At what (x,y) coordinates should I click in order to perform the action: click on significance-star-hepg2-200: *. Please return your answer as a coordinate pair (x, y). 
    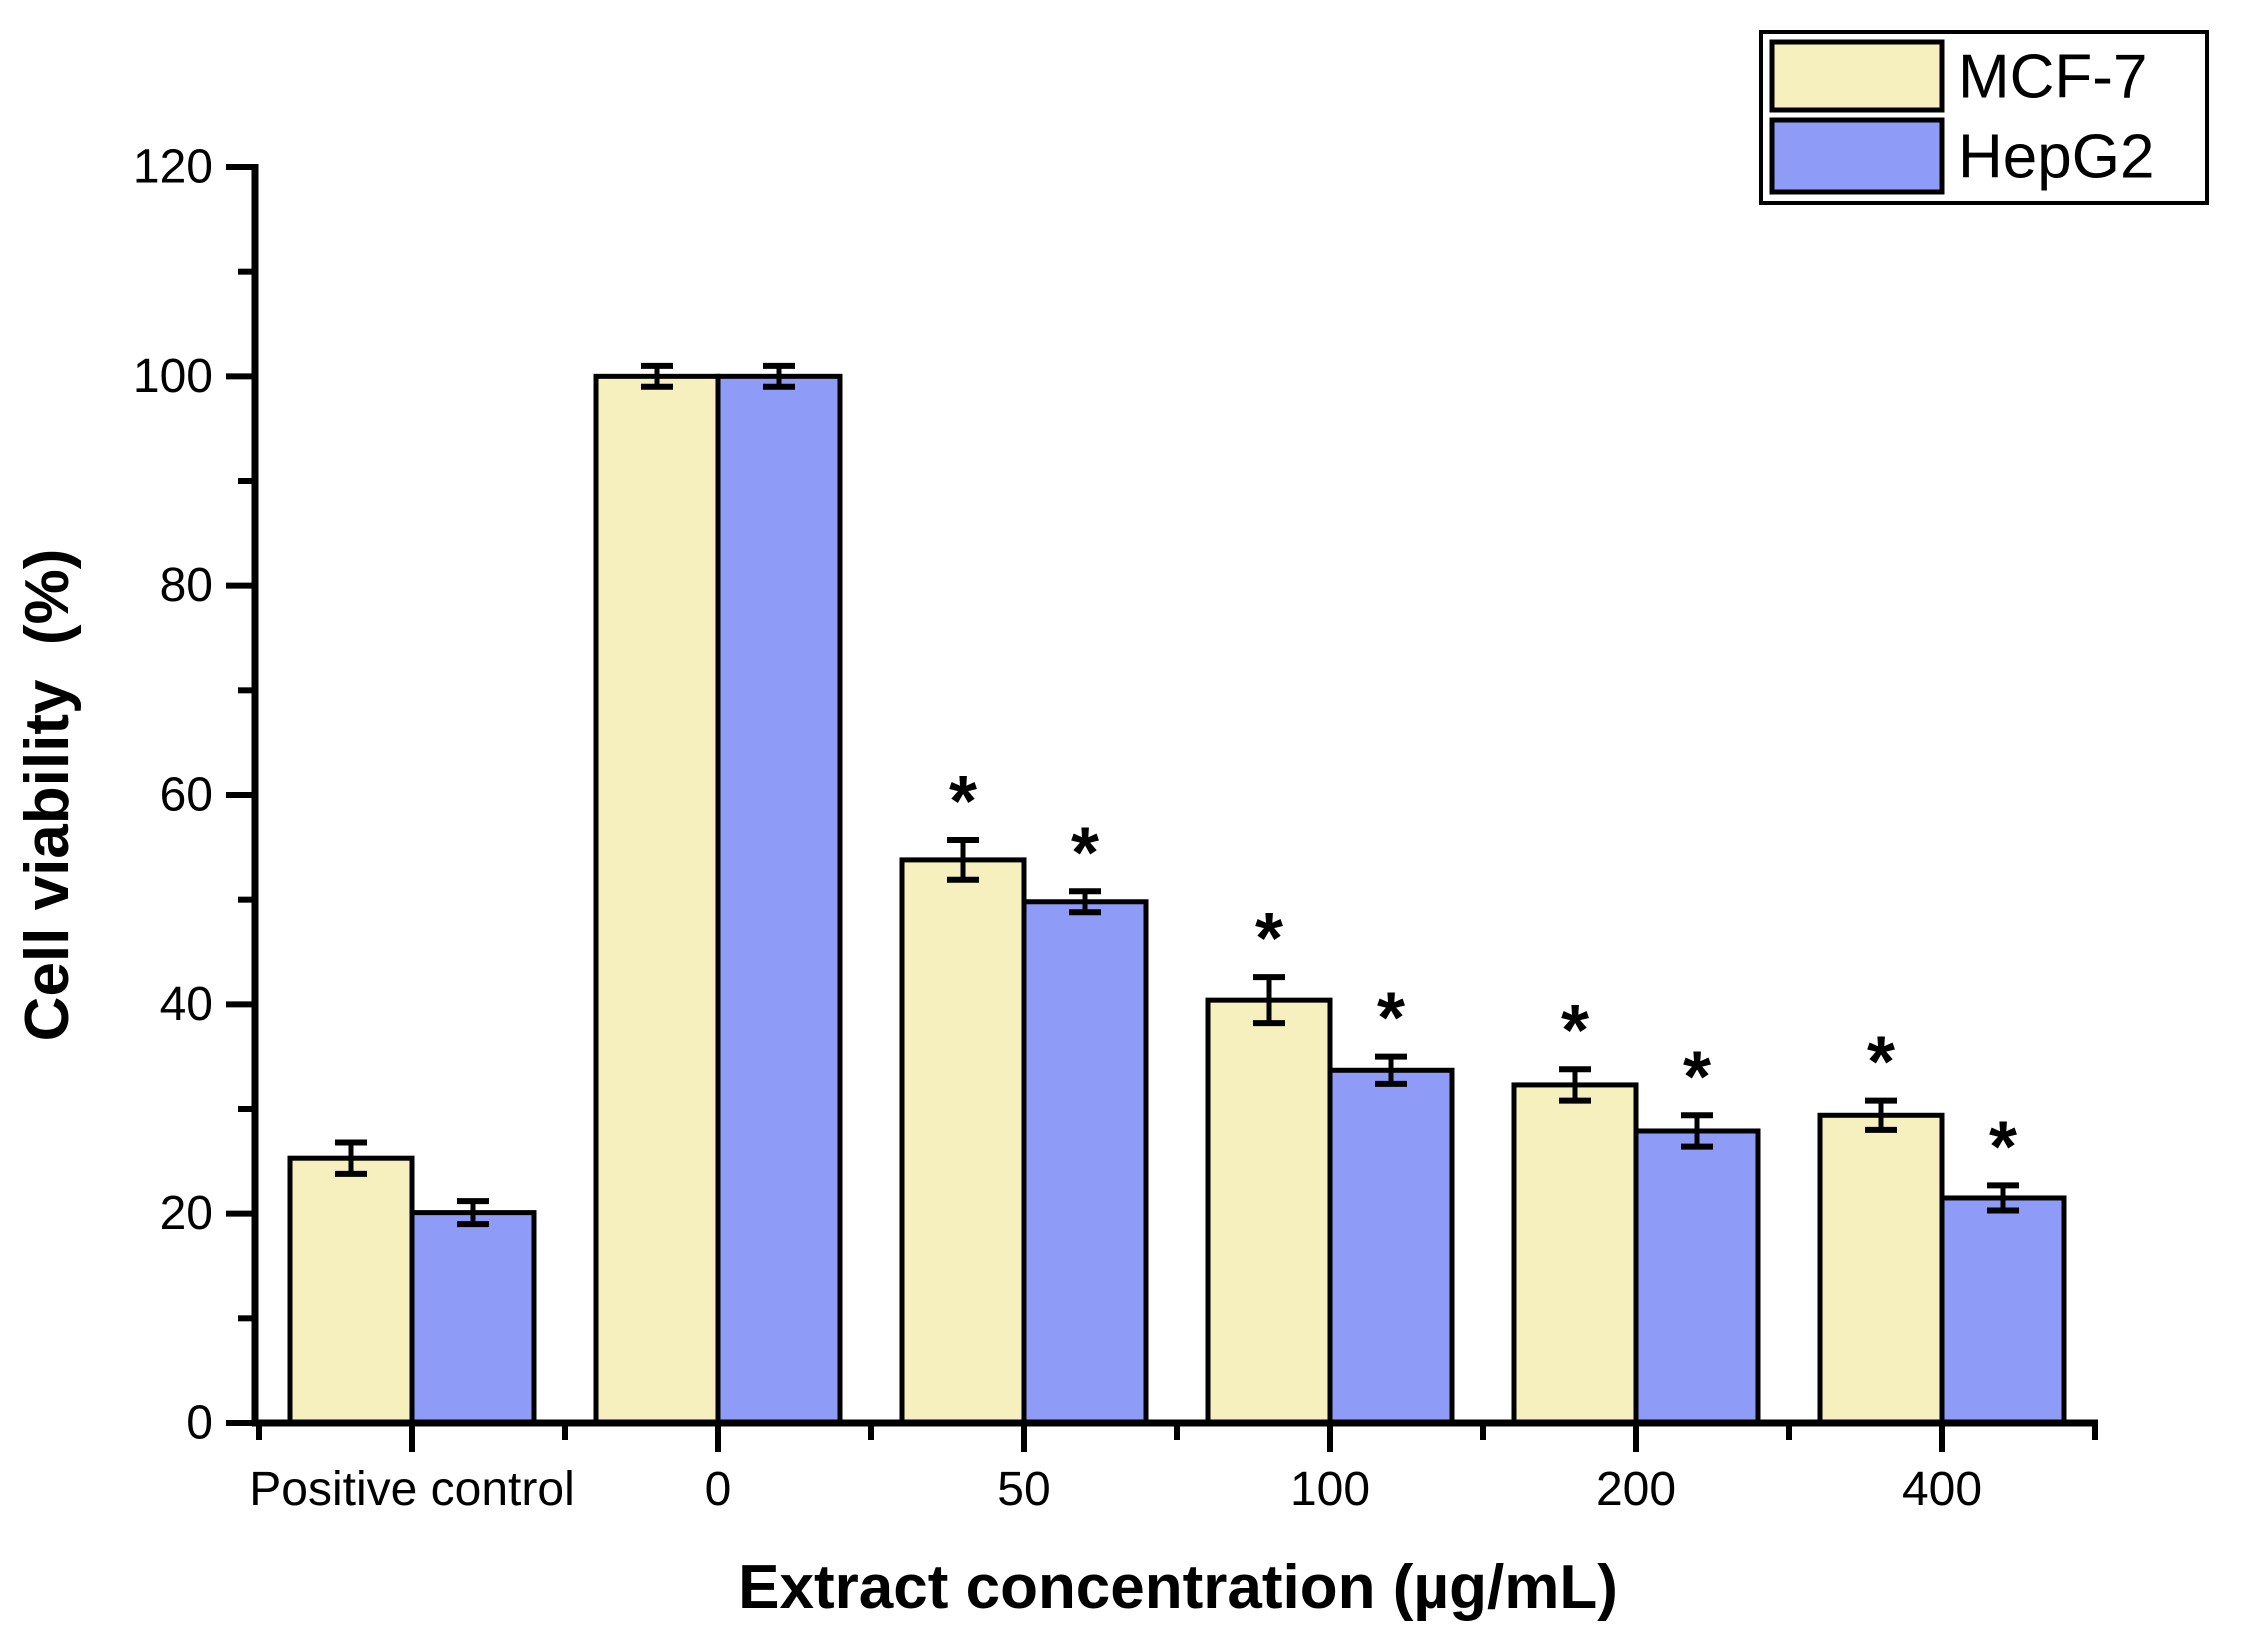
    Looking at the image, I should click on (1697, 1077).